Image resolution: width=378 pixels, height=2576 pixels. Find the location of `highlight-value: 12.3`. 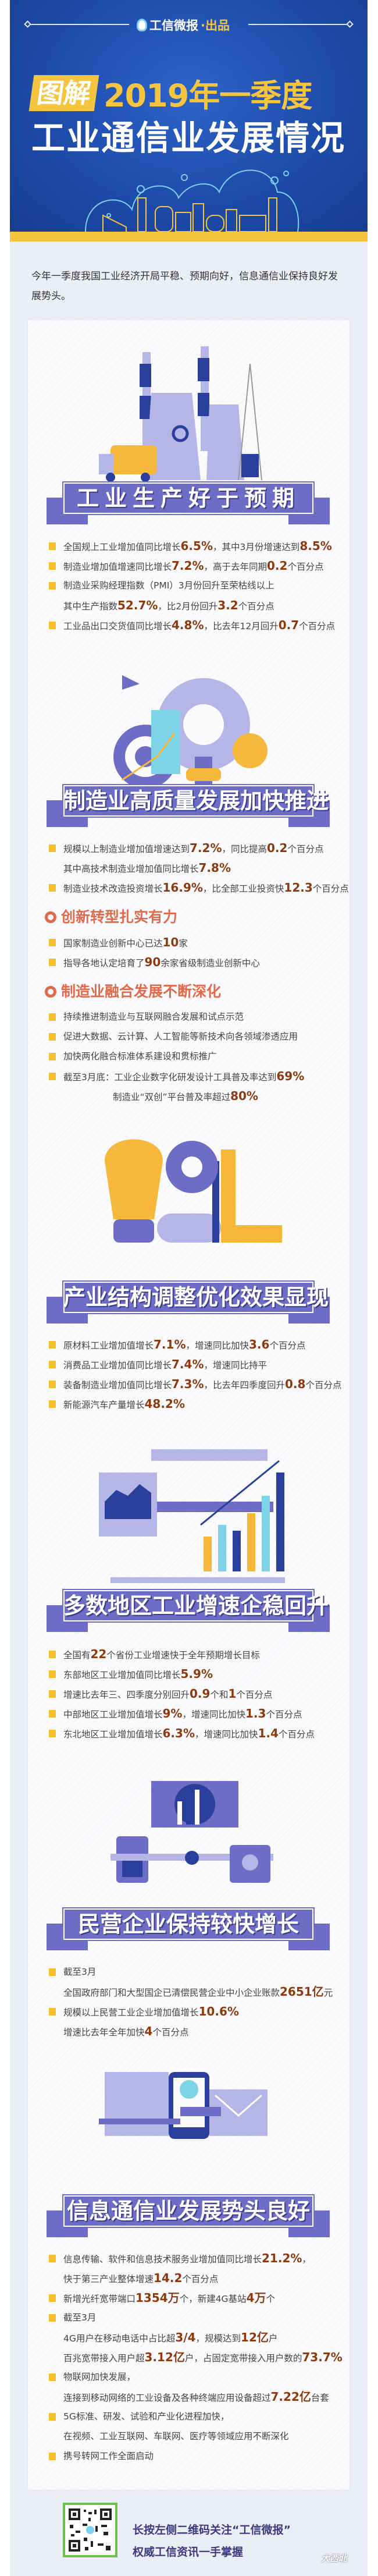

highlight-value: 12.3 is located at coordinates (298, 888).